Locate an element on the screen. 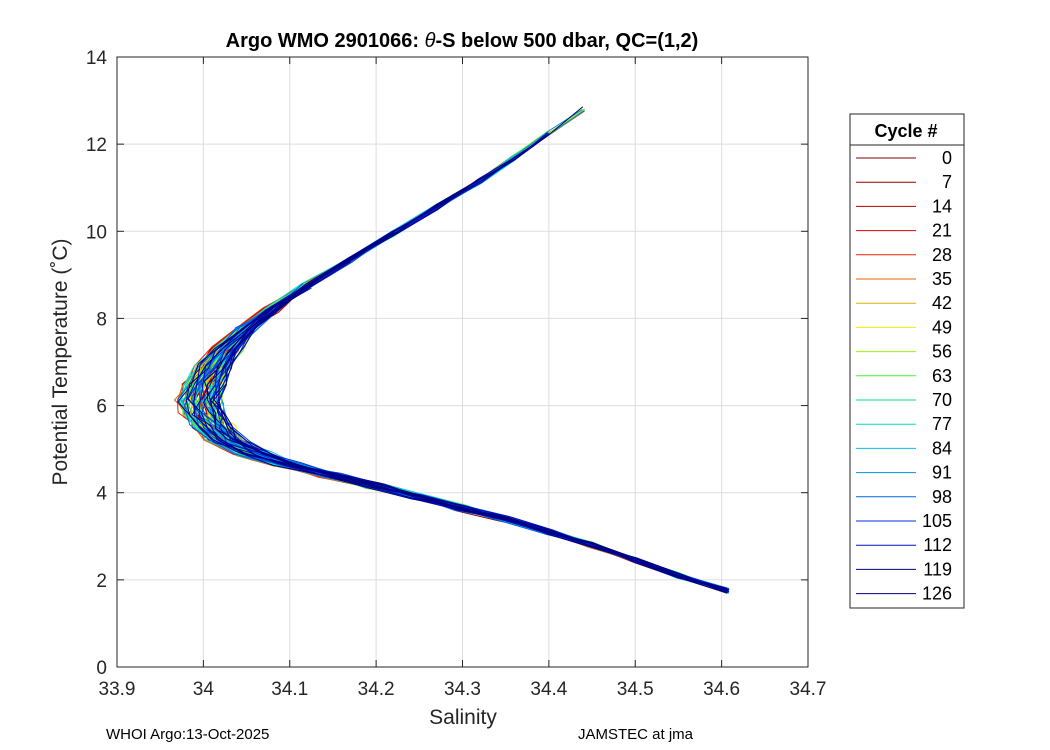 The image size is (1050, 750). x-tick-label: 33.9 is located at coordinates (117, 689).